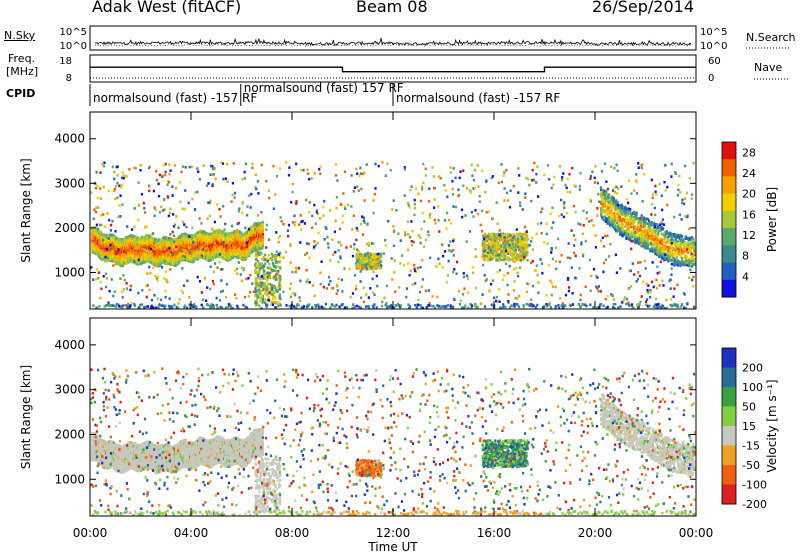 Image resolution: width=800 pixels, height=554 pixels. What do you see at coordinates (713, 46) in the screenshot?
I see `nsky-right-tick-bottom: 10^0` at bounding box center [713, 46].